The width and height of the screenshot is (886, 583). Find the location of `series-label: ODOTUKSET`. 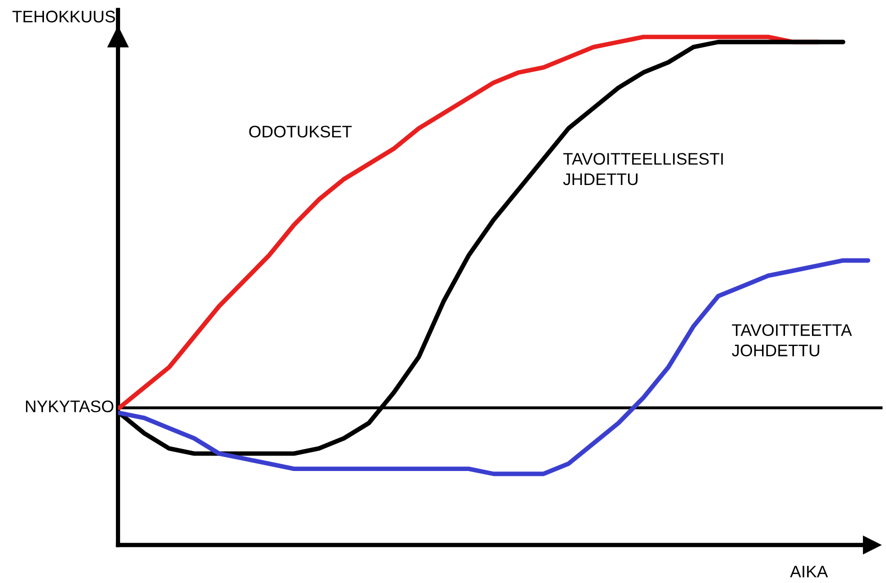

series-label: ODOTUKSET is located at coordinates (300, 132).